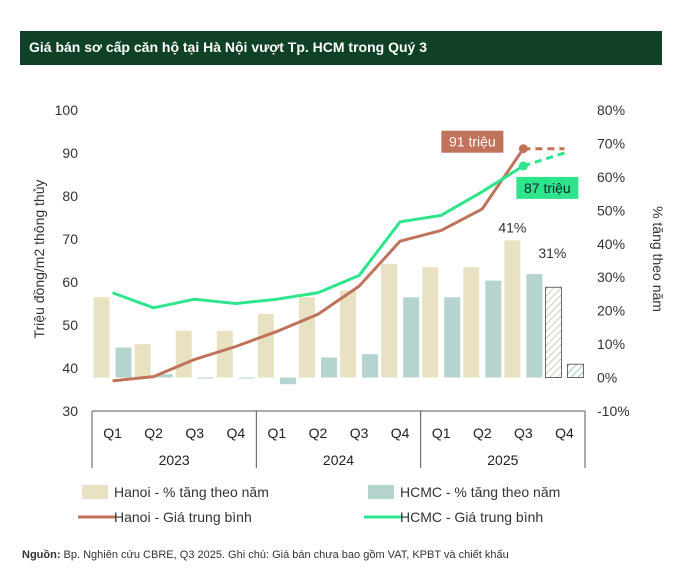 Image resolution: width=680 pixels, height=571 pixels. I want to click on y-right-tick-label: 40%, so click(611, 244).